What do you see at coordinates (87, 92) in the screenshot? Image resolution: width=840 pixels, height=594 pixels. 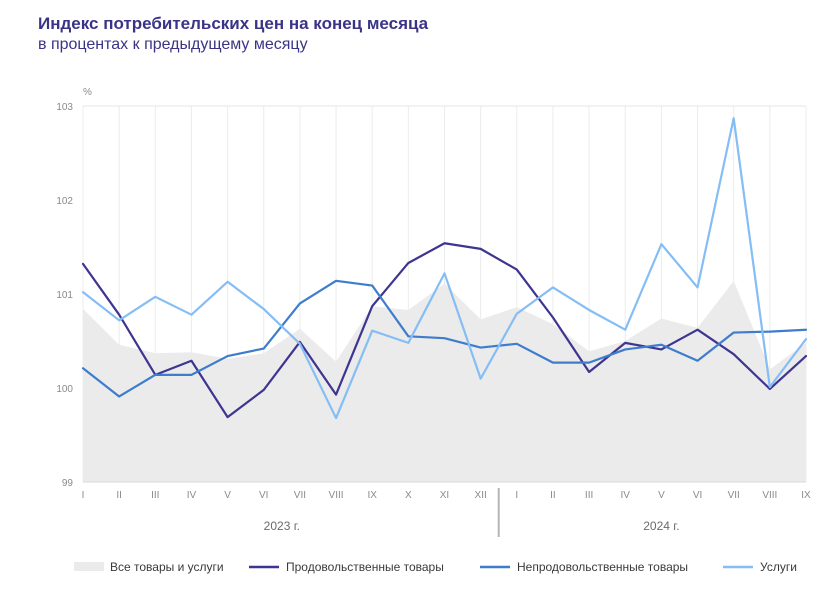 I see `y-axis-unit: %` at bounding box center [87, 92].